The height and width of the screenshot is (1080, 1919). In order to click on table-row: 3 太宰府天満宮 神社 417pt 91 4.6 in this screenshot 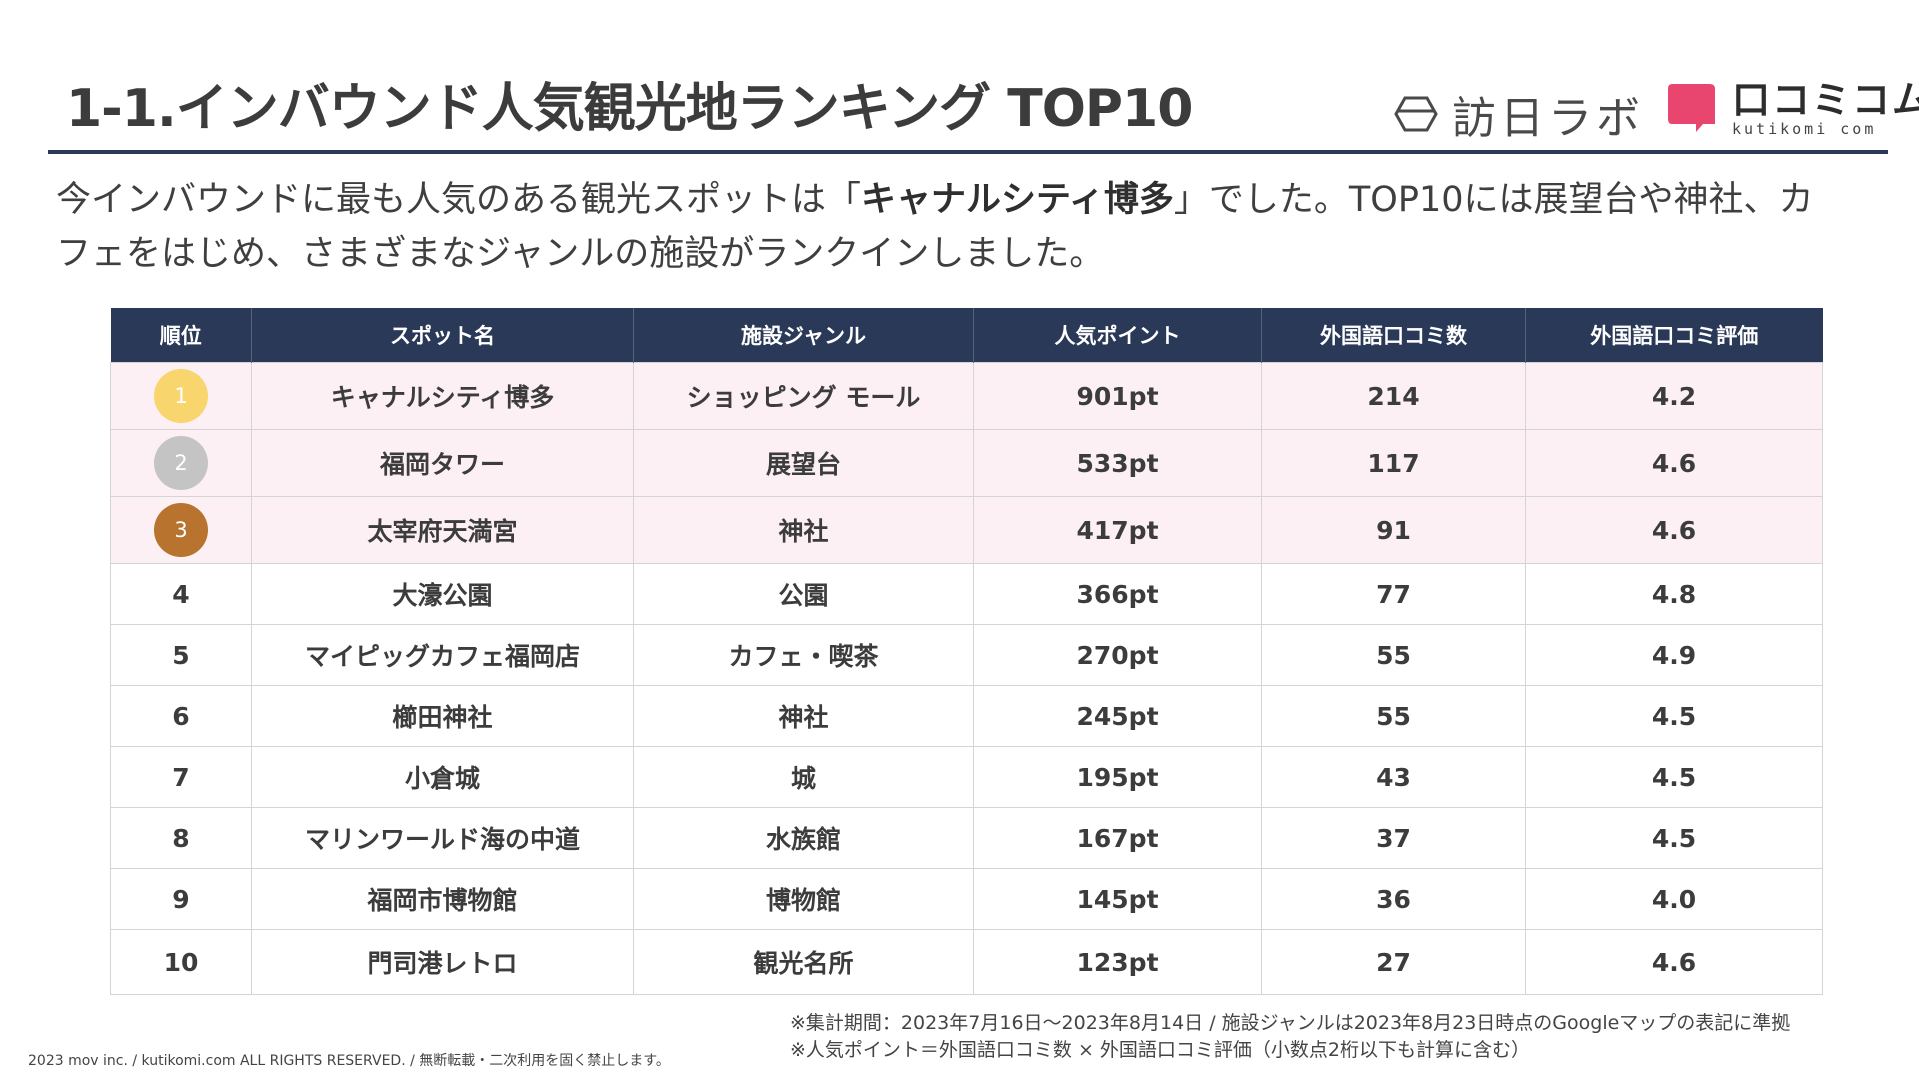, I will do `click(966, 530)`.